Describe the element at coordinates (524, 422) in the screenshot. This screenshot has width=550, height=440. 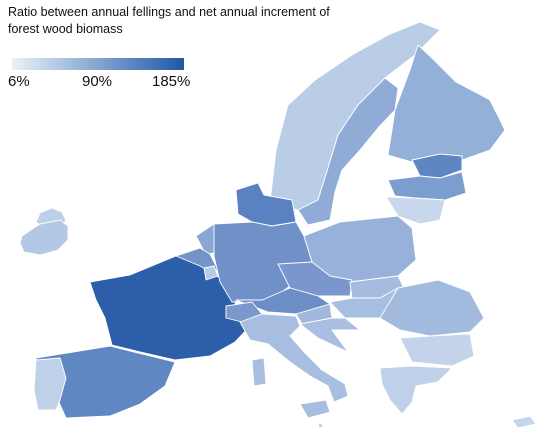
I see `country-cyprus: Cyprus` at that location.